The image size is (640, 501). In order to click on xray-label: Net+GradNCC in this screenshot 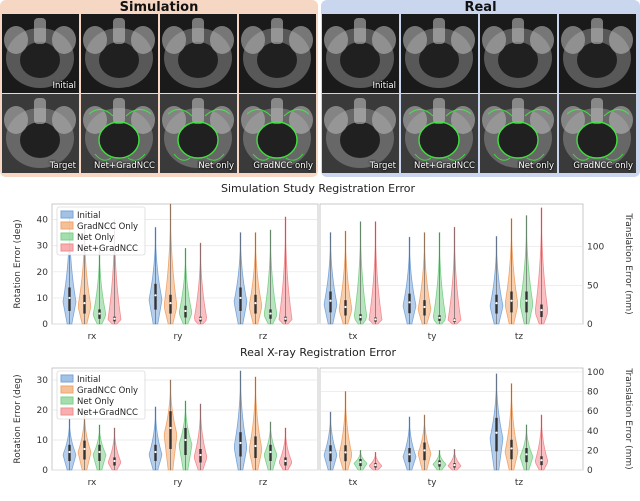, I will do `click(444, 166)`.